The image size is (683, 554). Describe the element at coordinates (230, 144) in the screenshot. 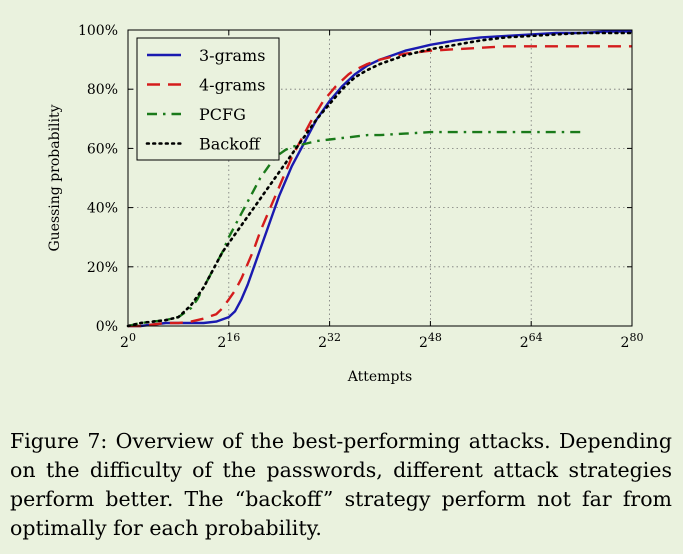

I see `legend-label: Backoff` at that location.